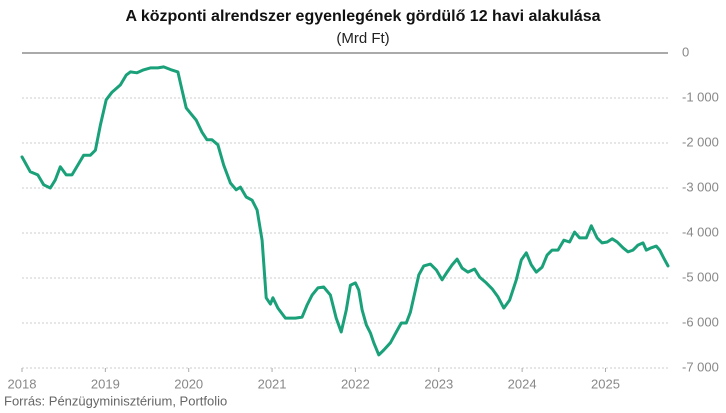 The width and height of the screenshot is (726, 413). What do you see at coordinates (355, 383) in the screenshot?
I see `x-tick-label: 2022` at bounding box center [355, 383].